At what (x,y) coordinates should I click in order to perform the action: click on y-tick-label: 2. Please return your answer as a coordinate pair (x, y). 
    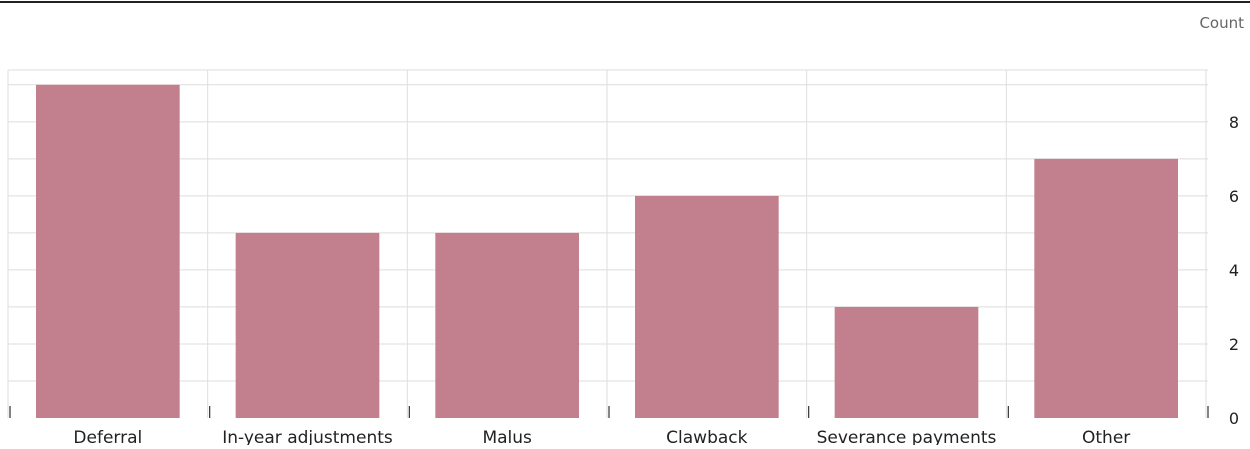
    Looking at the image, I should click on (1234, 344).